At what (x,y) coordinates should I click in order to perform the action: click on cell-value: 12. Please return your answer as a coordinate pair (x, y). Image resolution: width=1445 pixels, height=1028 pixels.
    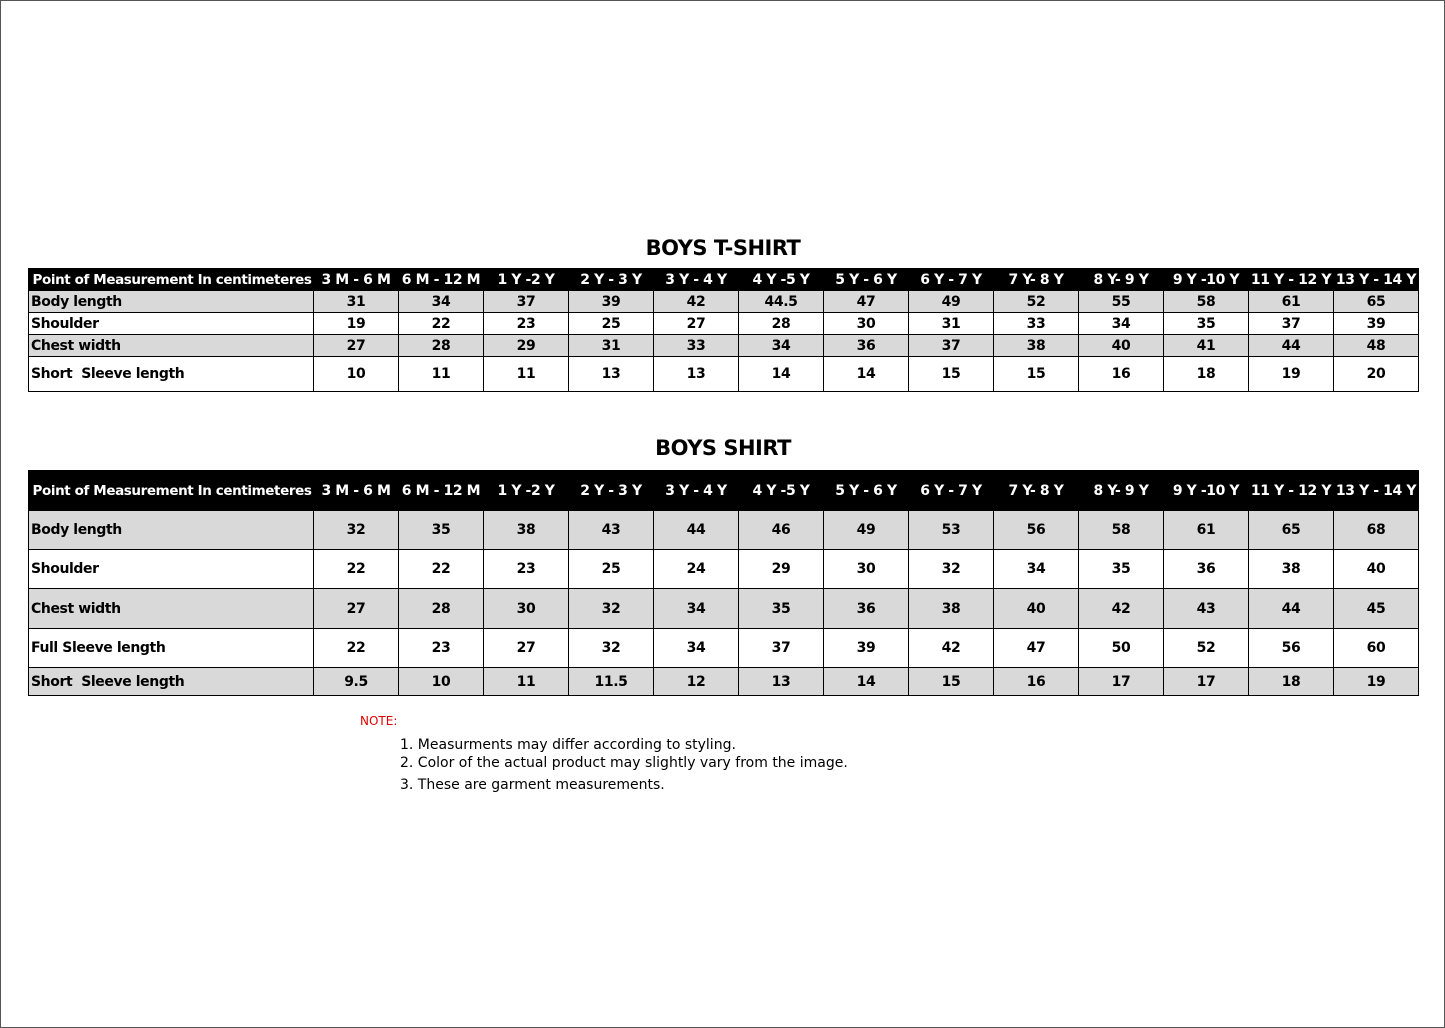
    Looking at the image, I should click on (696, 681).